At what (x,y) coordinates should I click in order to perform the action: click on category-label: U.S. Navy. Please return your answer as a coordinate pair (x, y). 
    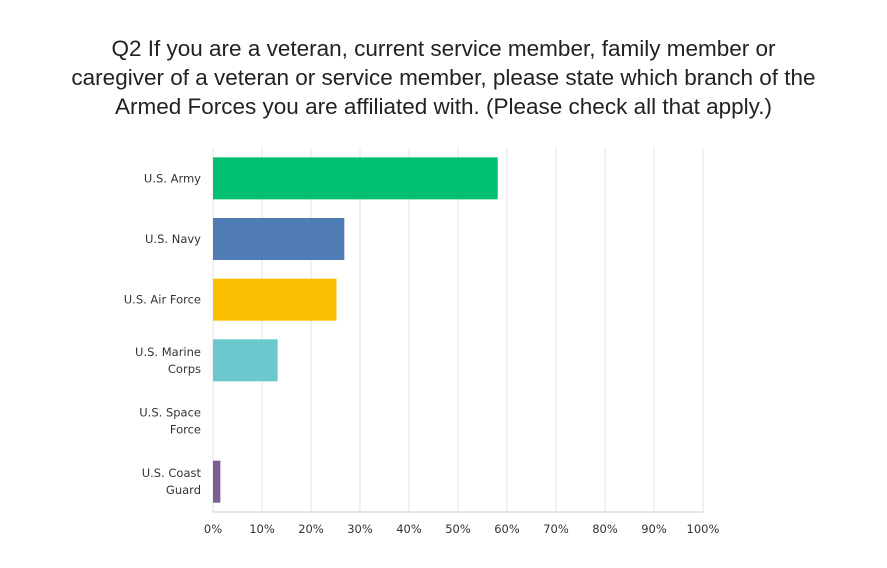
    Looking at the image, I should click on (173, 239).